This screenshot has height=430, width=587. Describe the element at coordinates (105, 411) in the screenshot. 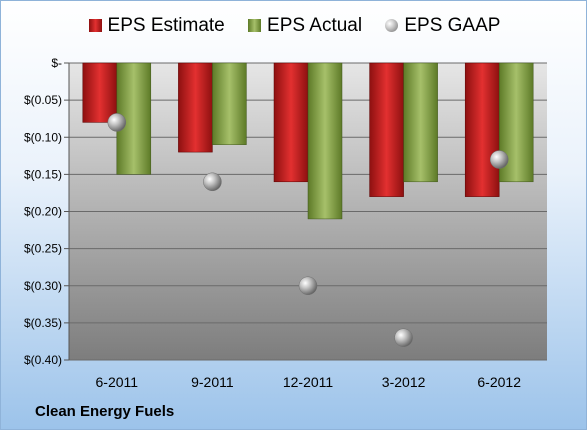

I see `company-name: Clean Energy Fuels` at that location.